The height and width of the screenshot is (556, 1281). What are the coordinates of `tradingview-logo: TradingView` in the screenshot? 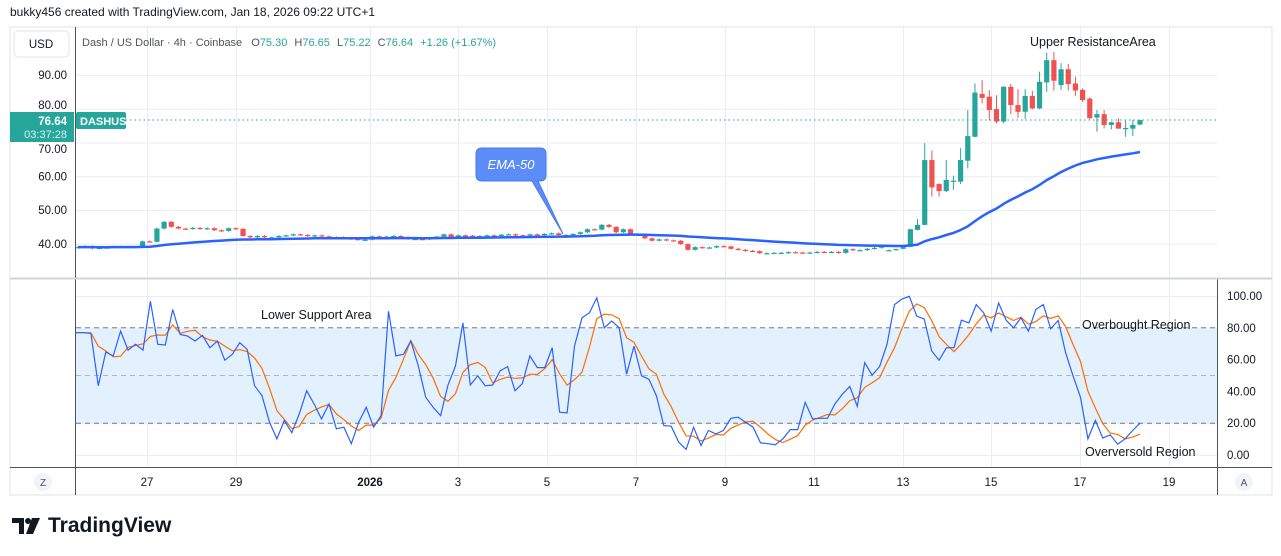 It's located at (91, 526).